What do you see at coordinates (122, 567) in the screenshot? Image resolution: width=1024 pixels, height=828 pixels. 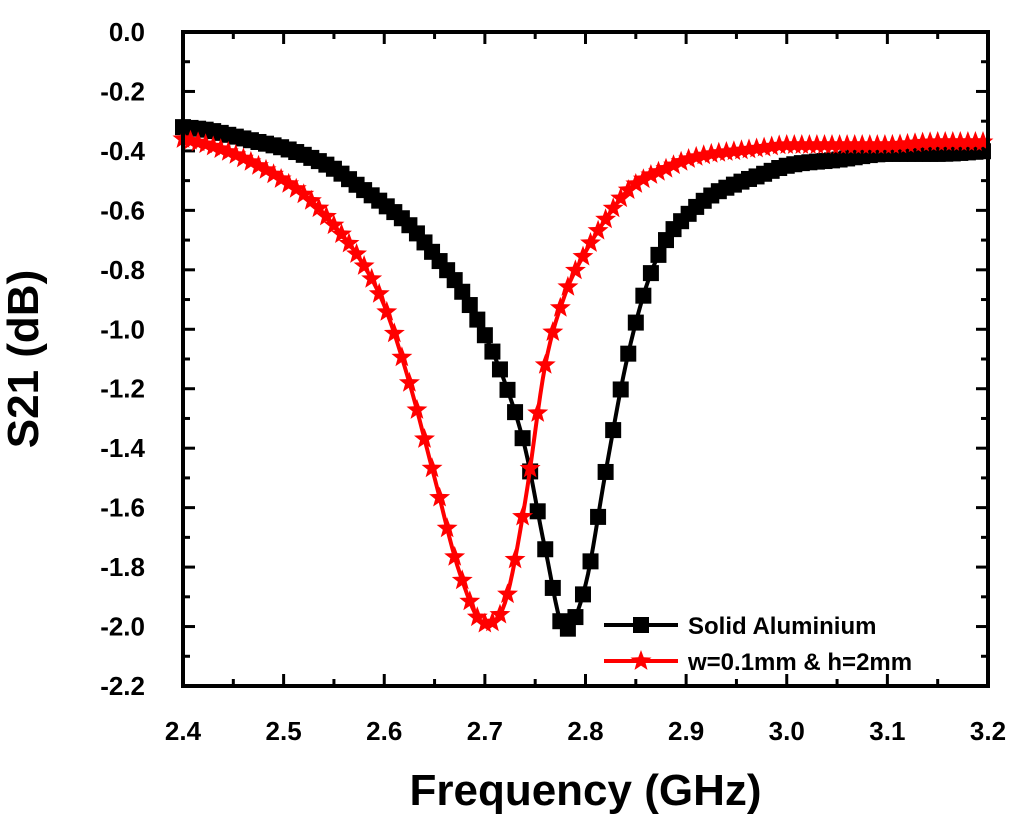 I see `y-tick-label: -1.8` at bounding box center [122, 567].